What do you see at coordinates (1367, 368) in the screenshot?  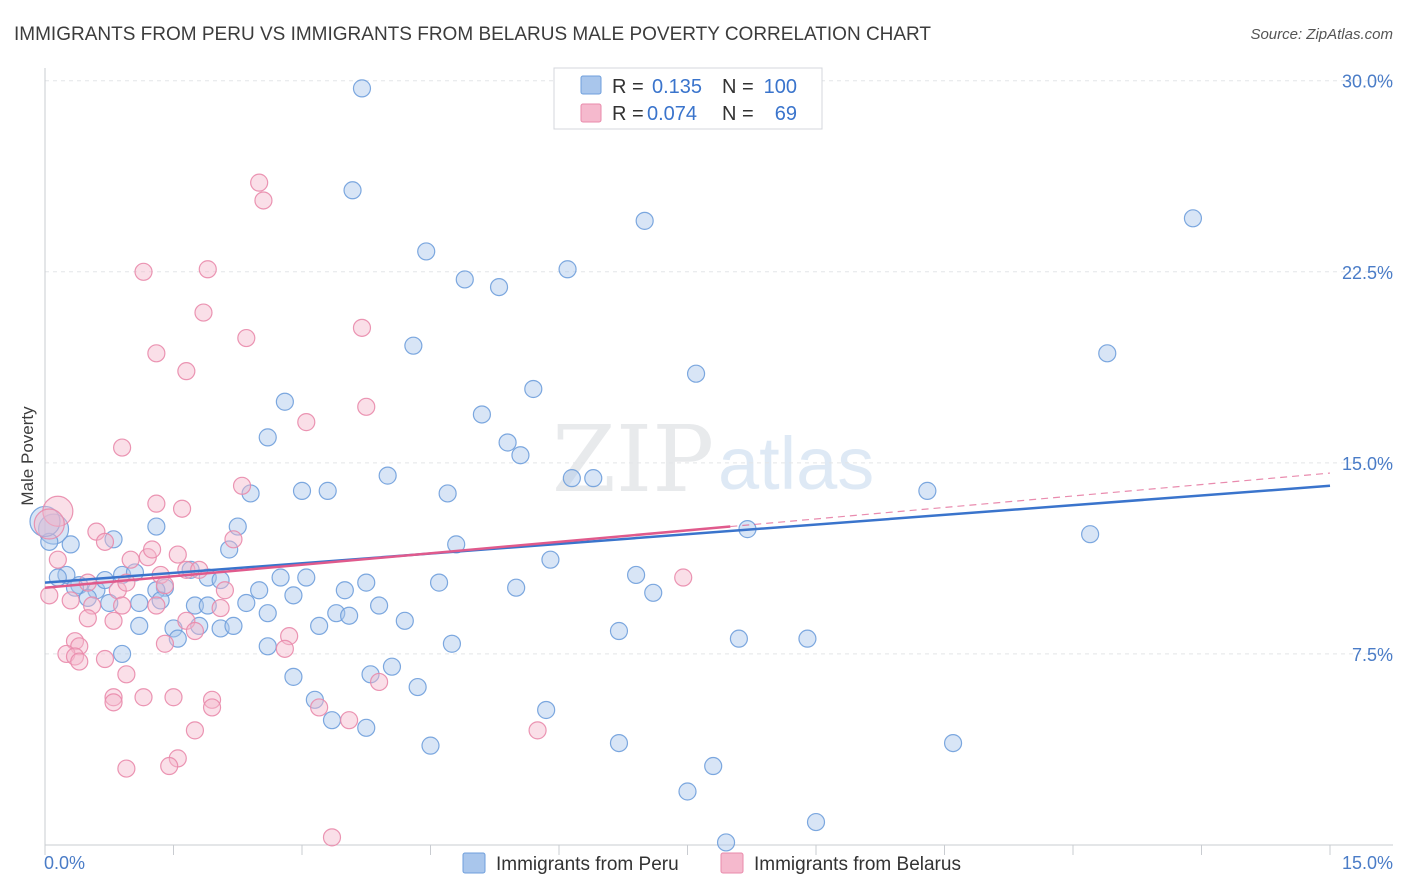 I see `y-tick-labels: 7.5% 15.0% 22.5% 30.0%` at bounding box center [1367, 368].